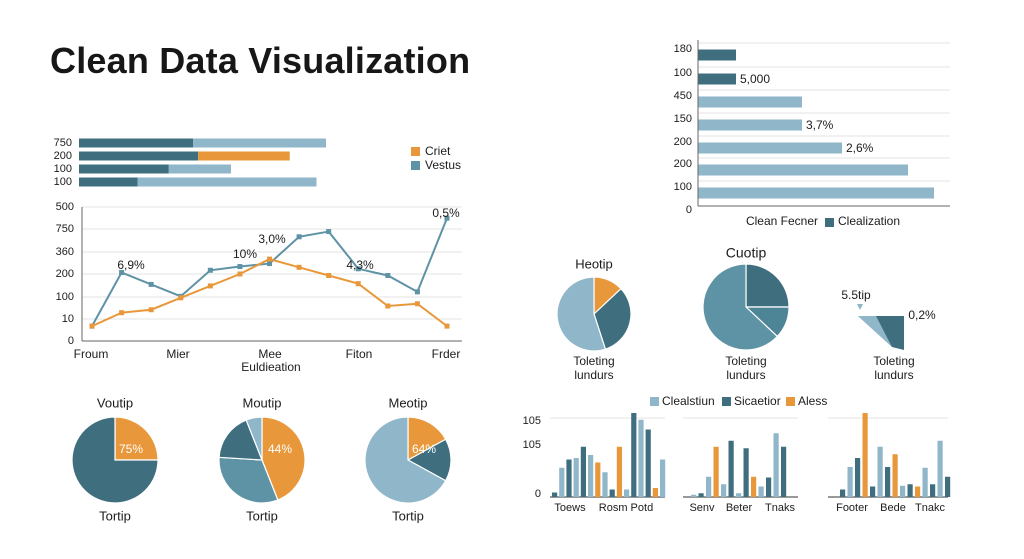  What do you see at coordinates (443, 165) in the screenshot?
I see `legend-label: Vestus` at bounding box center [443, 165].